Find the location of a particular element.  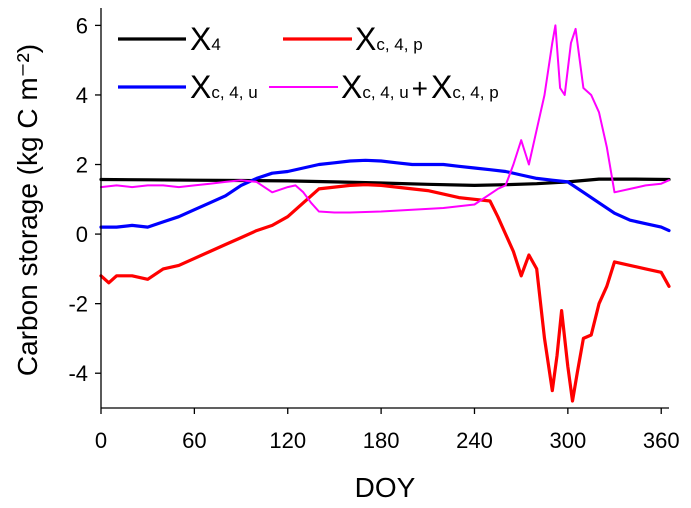

series-x4-line is located at coordinates (385, 182).